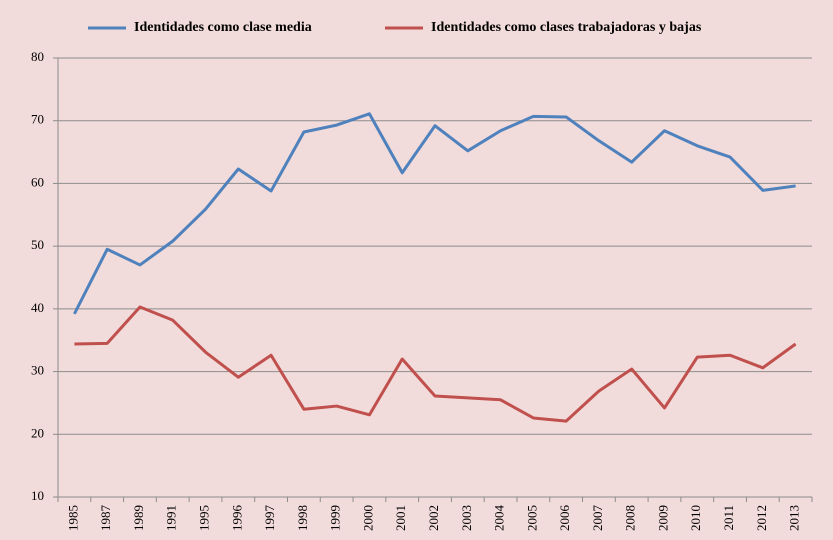  What do you see at coordinates (236, 518) in the screenshot?
I see `x-tick-label: 1996` at bounding box center [236, 518].